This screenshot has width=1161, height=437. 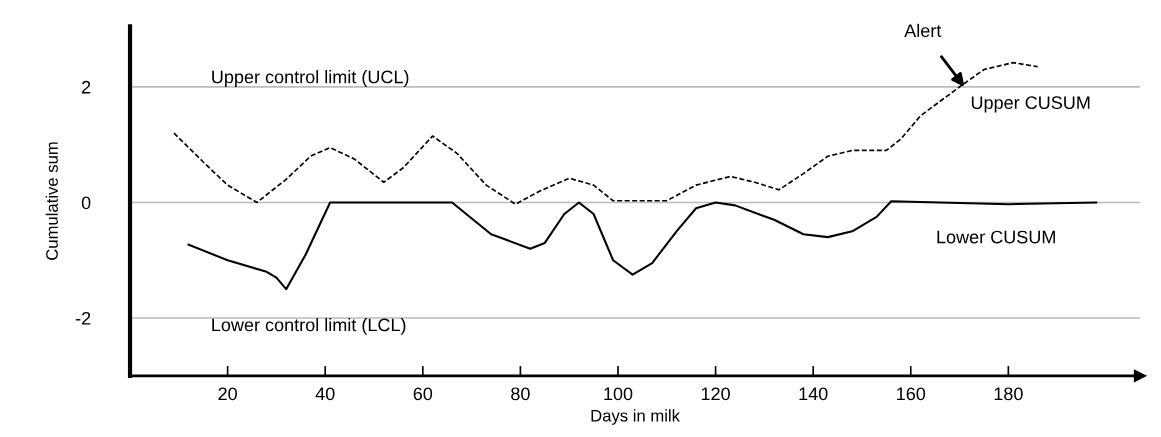 What do you see at coordinates (325, 394) in the screenshot?
I see `x-tick-label: 40` at bounding box center [325, 394].